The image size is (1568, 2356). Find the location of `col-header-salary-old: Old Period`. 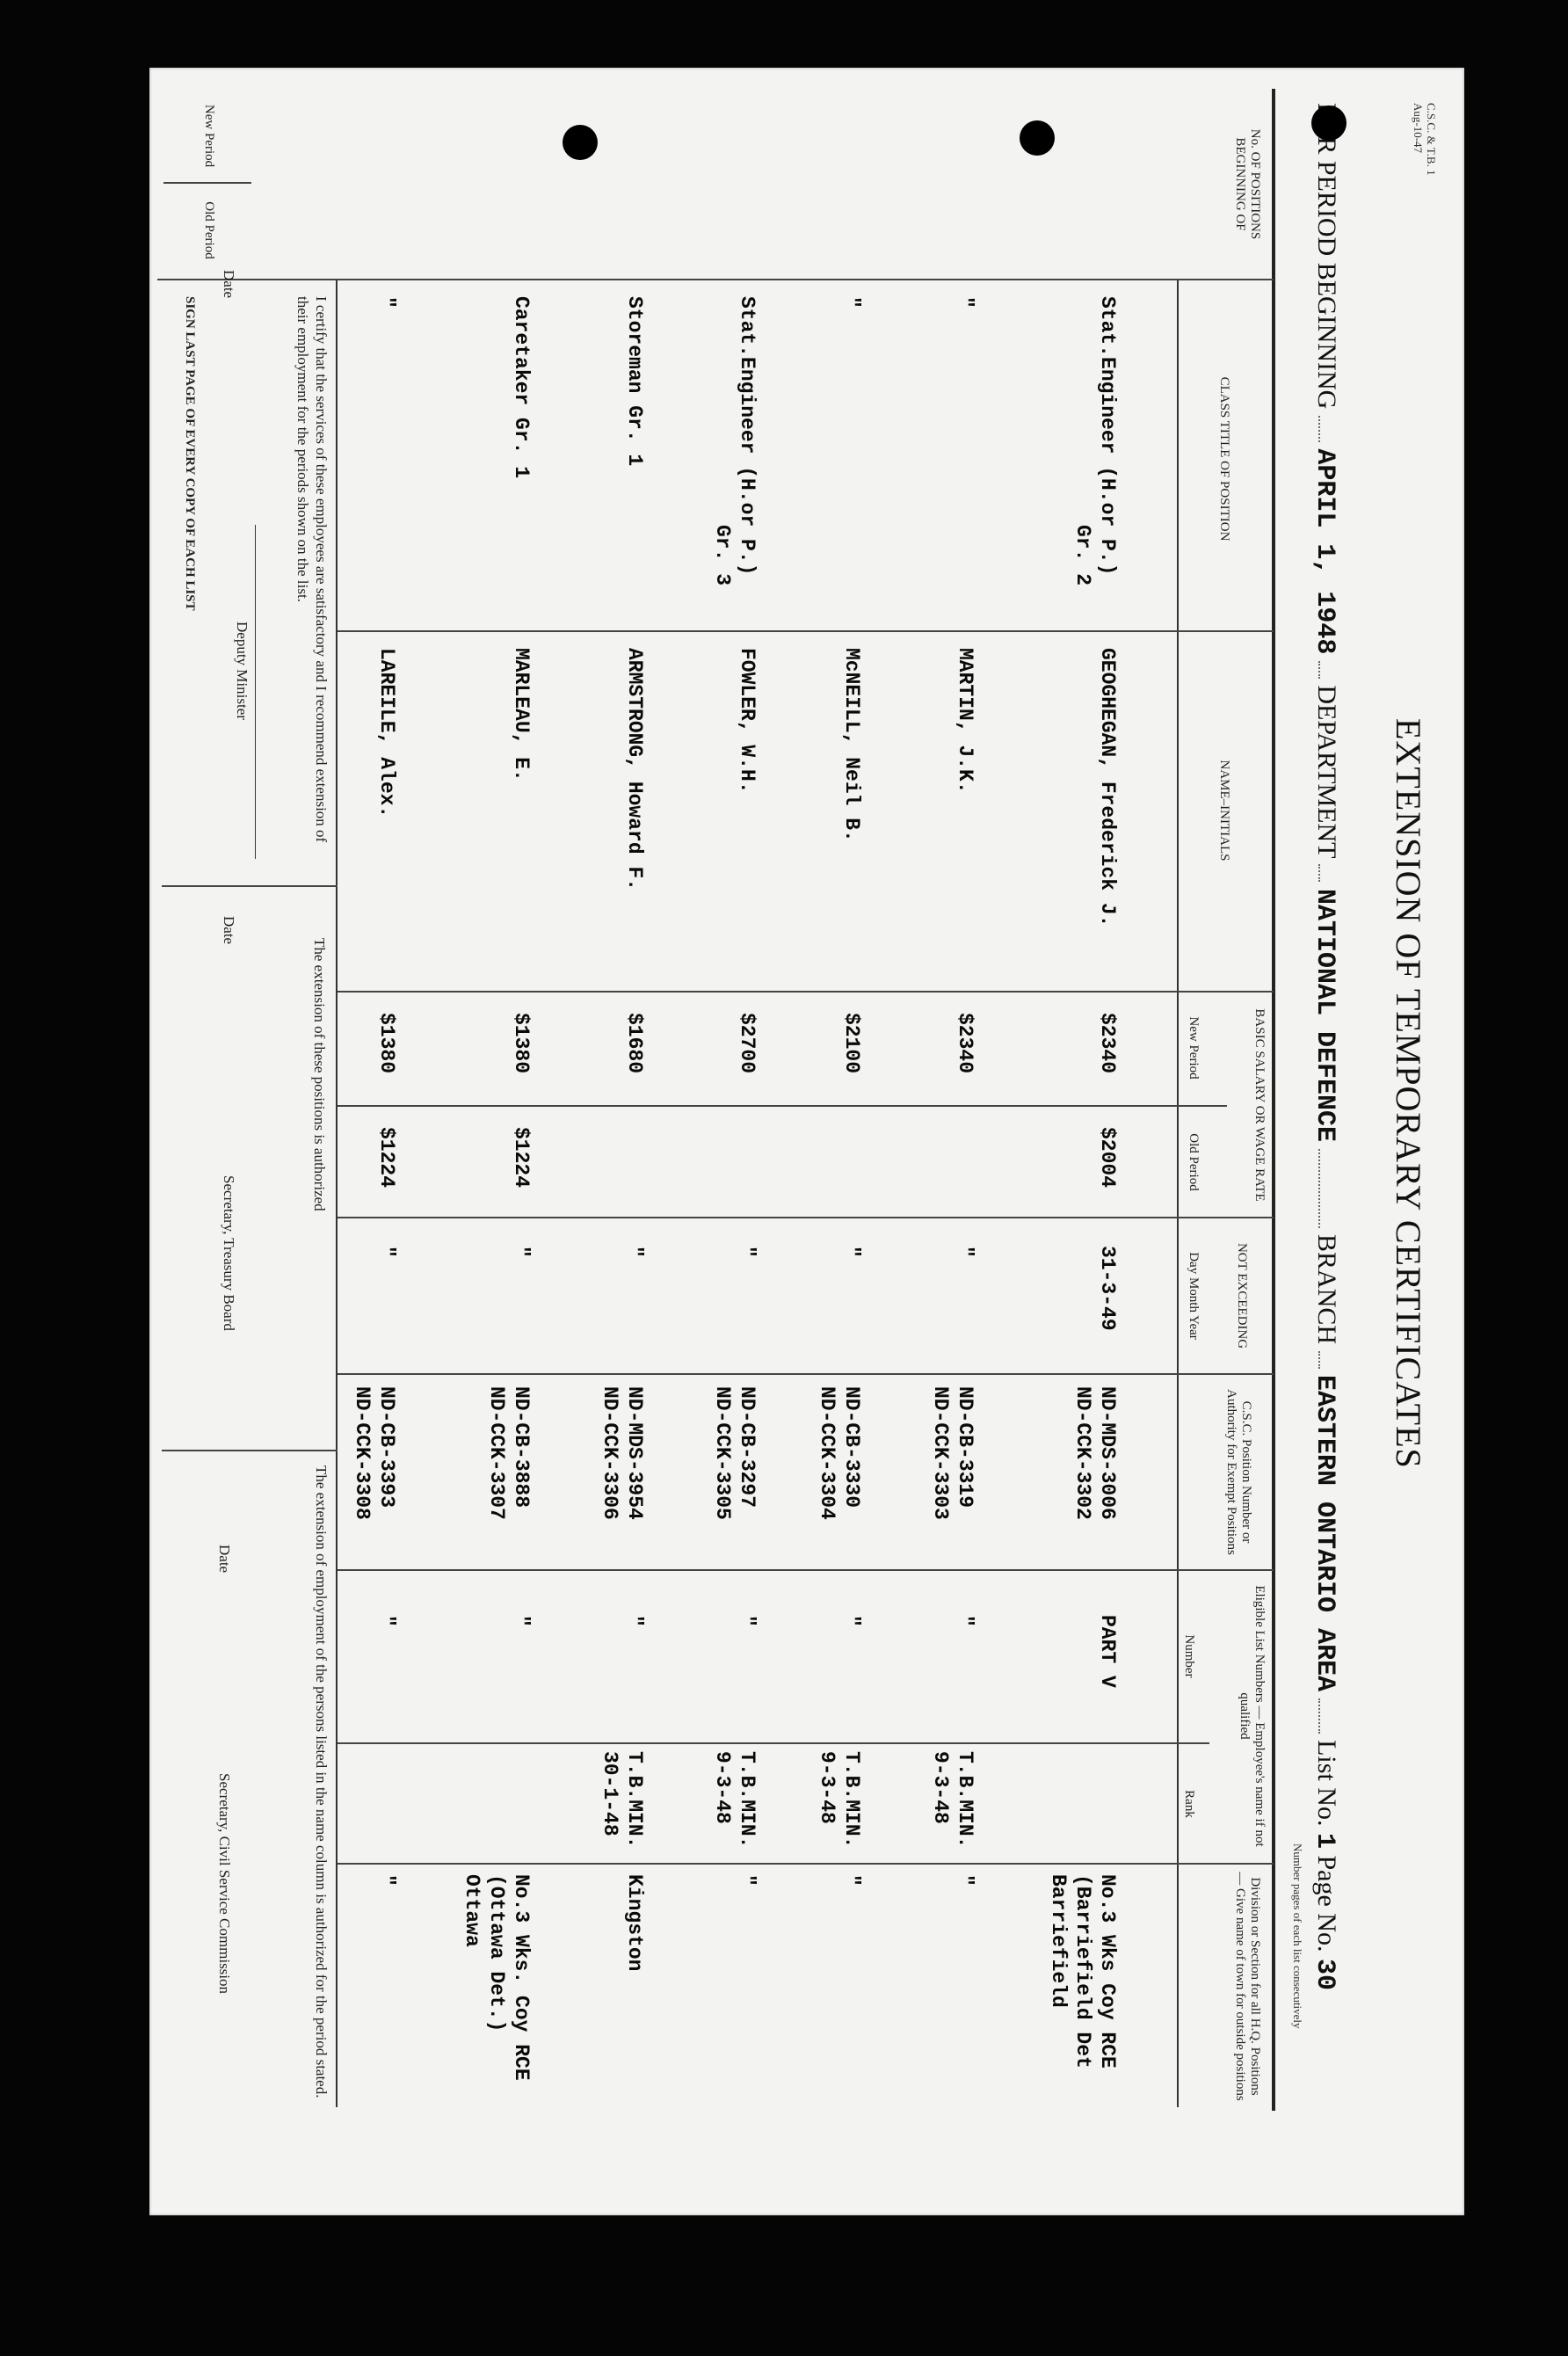

col-header-salary-old: Old Period is located at coordinates (1194, 1162).